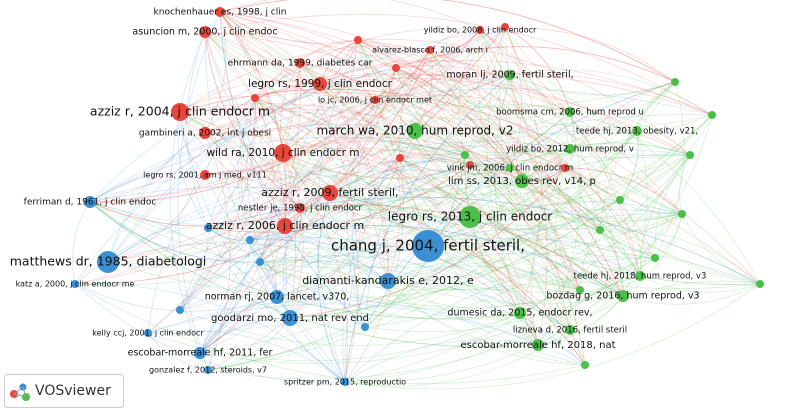 Image resolution: width=787 pixels, height=410 pixels. Describe the element at coordinates (622, 296) in the screenshot. I see `node-label: bozdag g, 2016, hum reprod, v3` at that location.